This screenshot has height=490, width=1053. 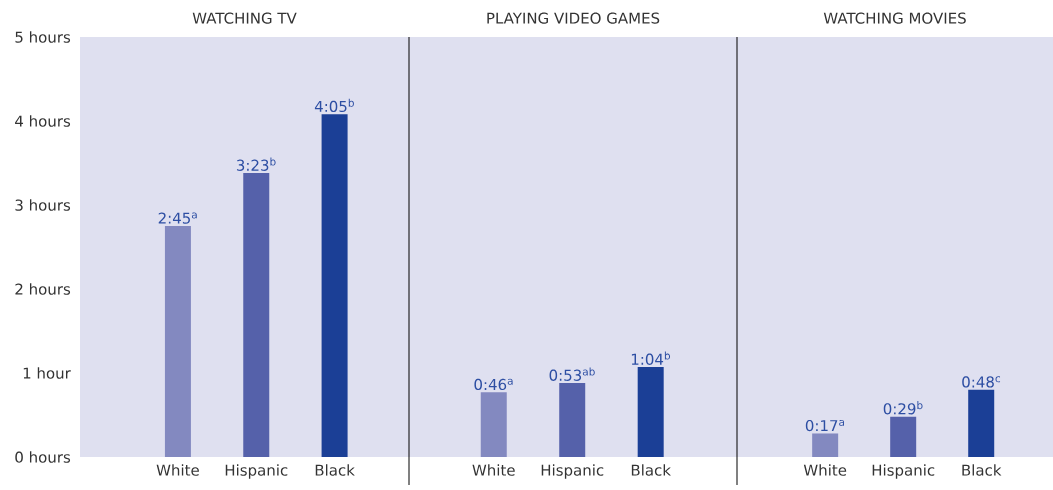 I want to click on data-label: 0:29$^{b}$, so click(x=903, y=408).